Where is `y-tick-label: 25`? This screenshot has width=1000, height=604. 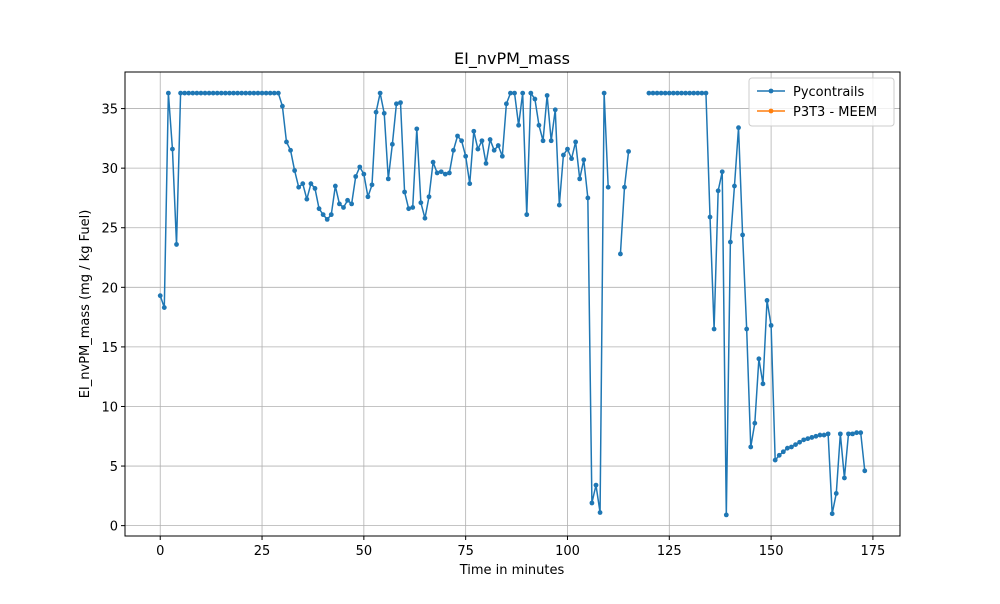 y-tick-label: 25 is located at coordinates (109, 229).